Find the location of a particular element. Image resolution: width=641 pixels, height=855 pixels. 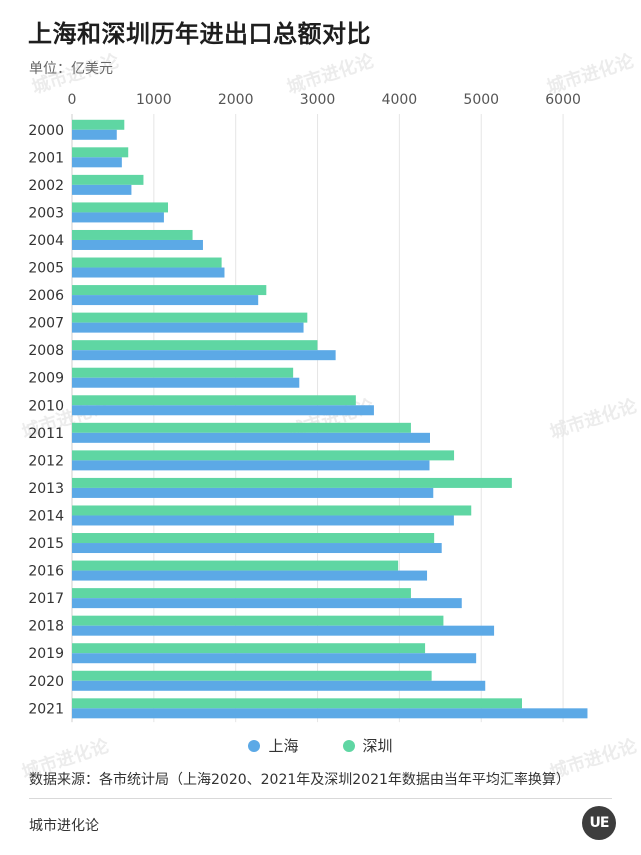

footer-divider is located at coordinates (320, 798).